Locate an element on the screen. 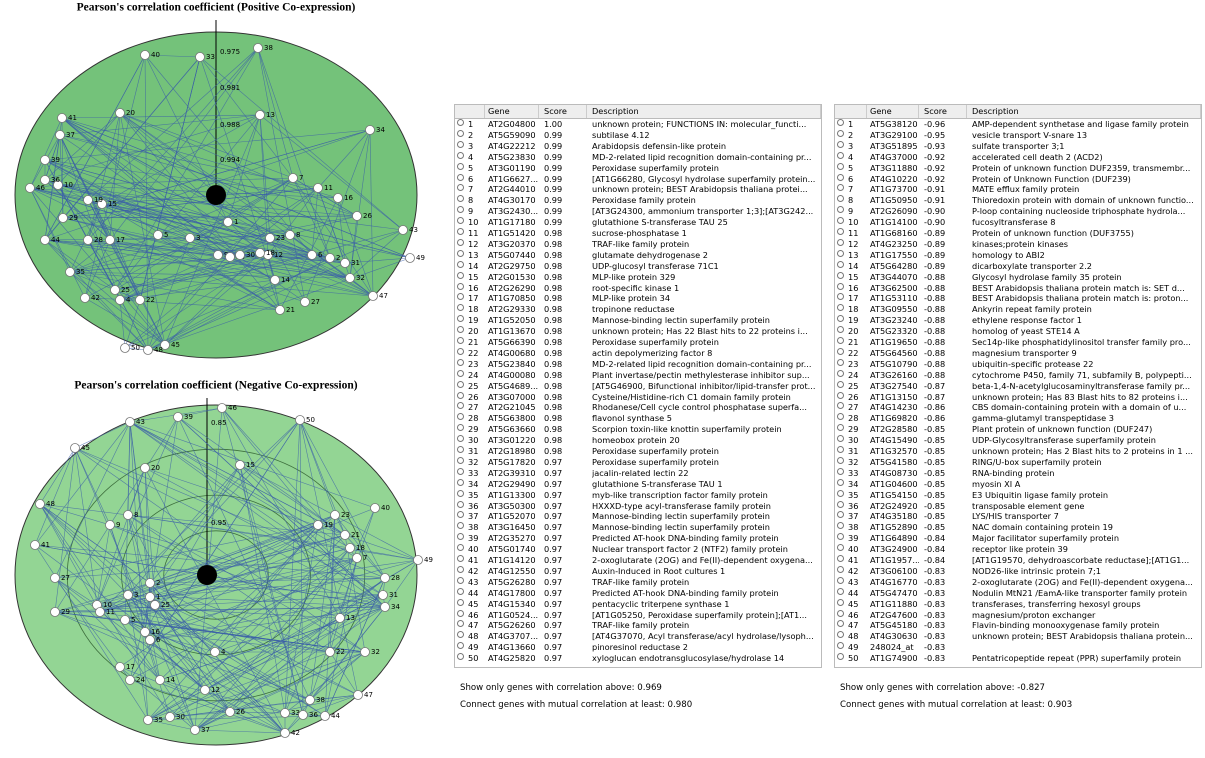 This screenshot has width=1205, height=758. header-cell: Description is located at coordinates (1085, 111).